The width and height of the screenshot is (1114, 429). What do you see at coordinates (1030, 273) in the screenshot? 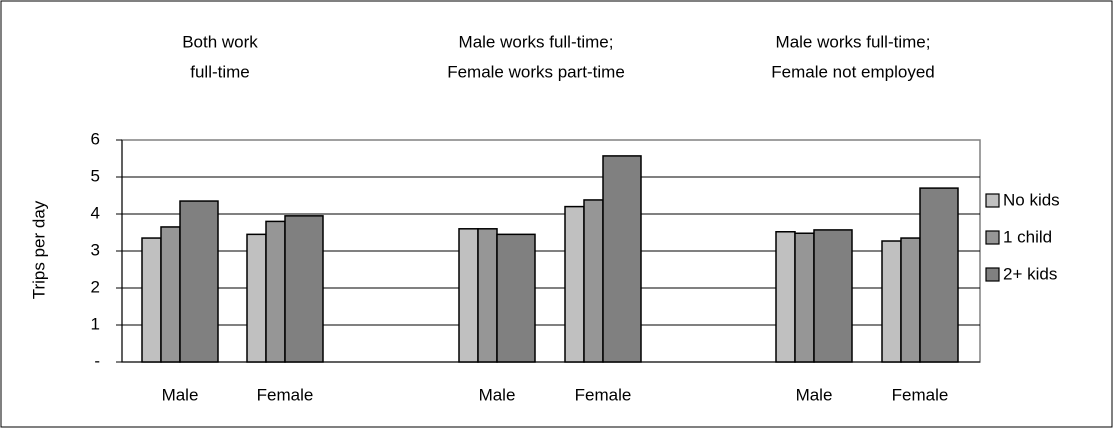
I see `legend-label: 2+ kids` at bounding box center [1030, 273].